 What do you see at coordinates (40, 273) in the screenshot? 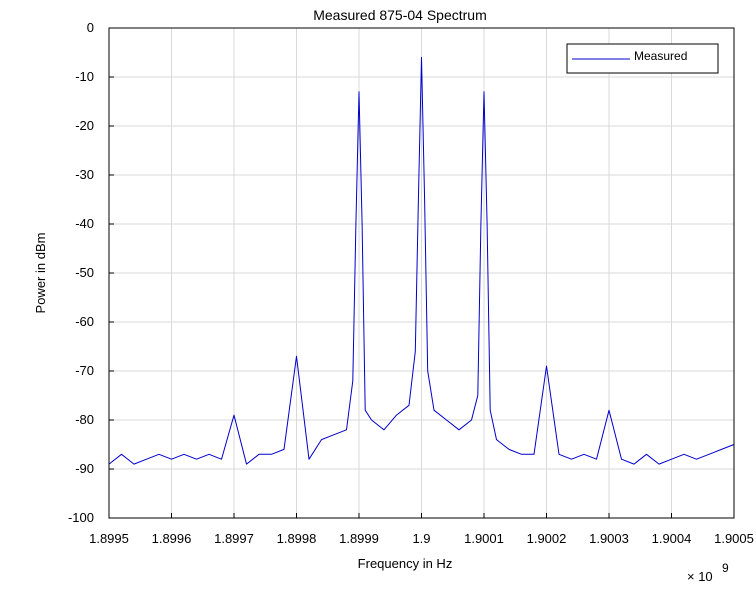
I see `y-axis-title: Power in dBm` at bounding box center [40, 273].